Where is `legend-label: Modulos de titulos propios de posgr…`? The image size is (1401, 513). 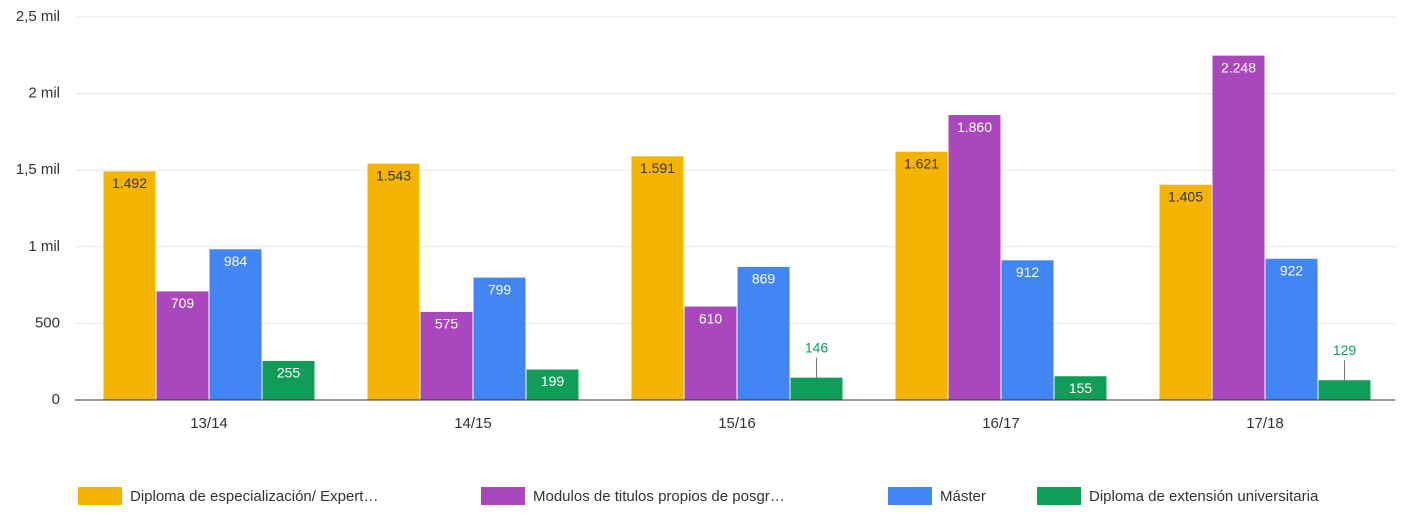 legend-label: Modulos de titulos propios de posgr… is located at coordinates (659, 496).